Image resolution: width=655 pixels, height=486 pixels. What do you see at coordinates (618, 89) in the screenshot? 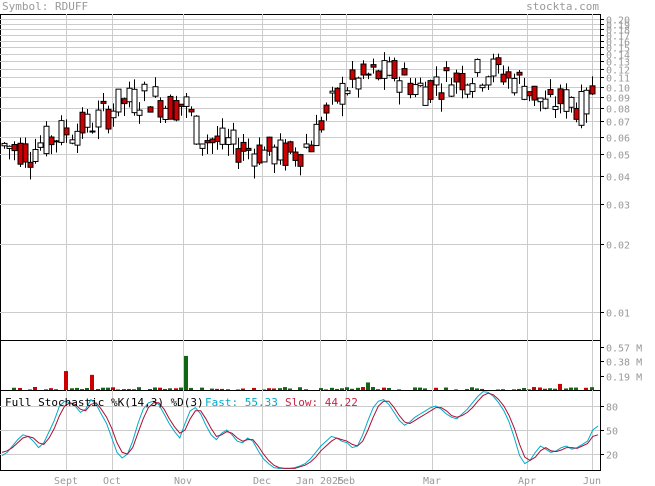
I see `price-tick-label: 0.10` at bounding box center [618, 89].